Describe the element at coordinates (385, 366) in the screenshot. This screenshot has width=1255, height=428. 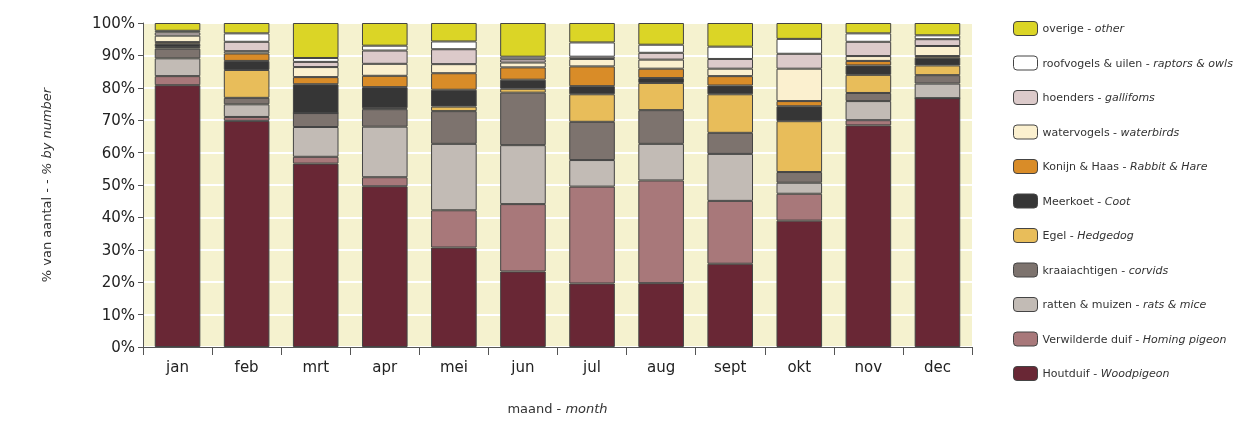
I see `x-tick-label: apr` at that location.